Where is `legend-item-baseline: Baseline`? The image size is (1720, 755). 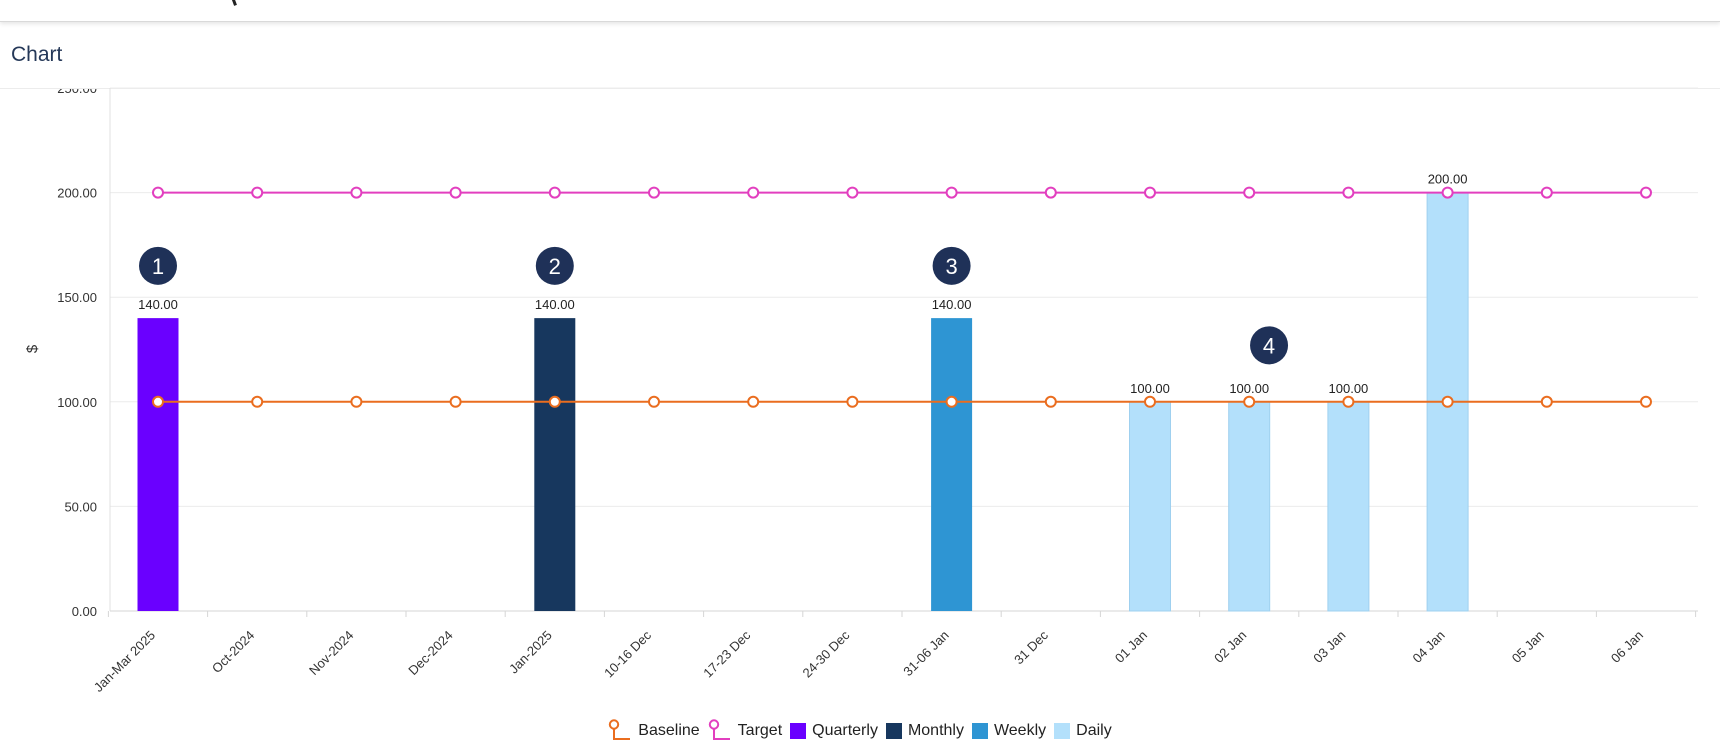
legend-item-baseline: Baseline is located at coordinates (654, 731).